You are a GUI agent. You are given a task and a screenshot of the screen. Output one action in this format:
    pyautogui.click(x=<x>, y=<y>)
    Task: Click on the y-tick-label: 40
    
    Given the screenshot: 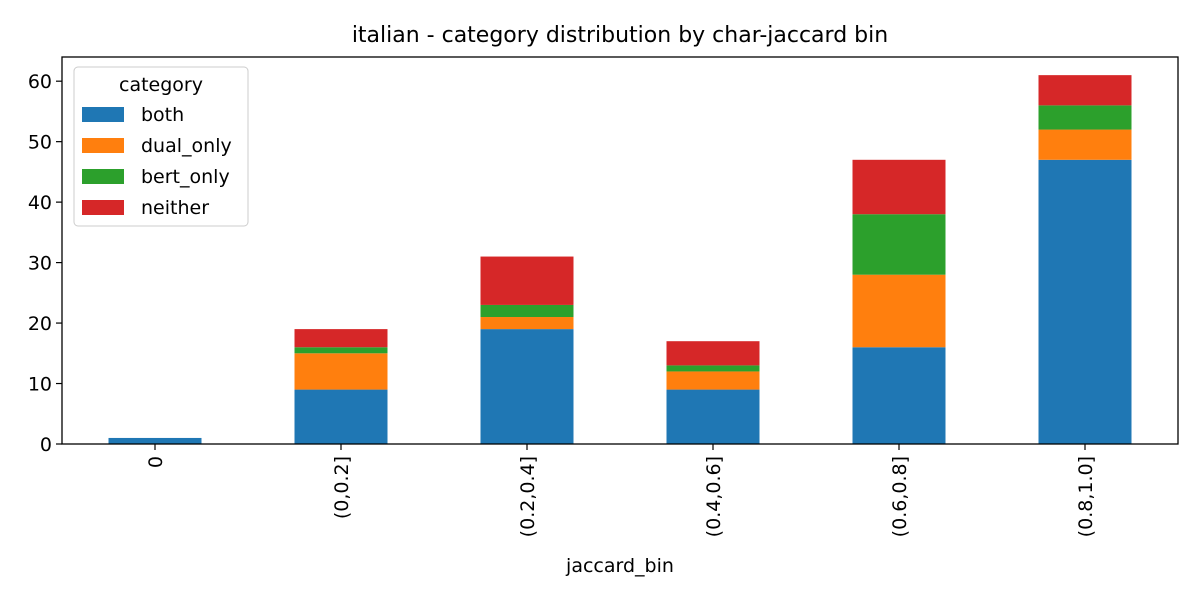 What is the action you would take?
    pyautogui.click(x=40, y=203)
    